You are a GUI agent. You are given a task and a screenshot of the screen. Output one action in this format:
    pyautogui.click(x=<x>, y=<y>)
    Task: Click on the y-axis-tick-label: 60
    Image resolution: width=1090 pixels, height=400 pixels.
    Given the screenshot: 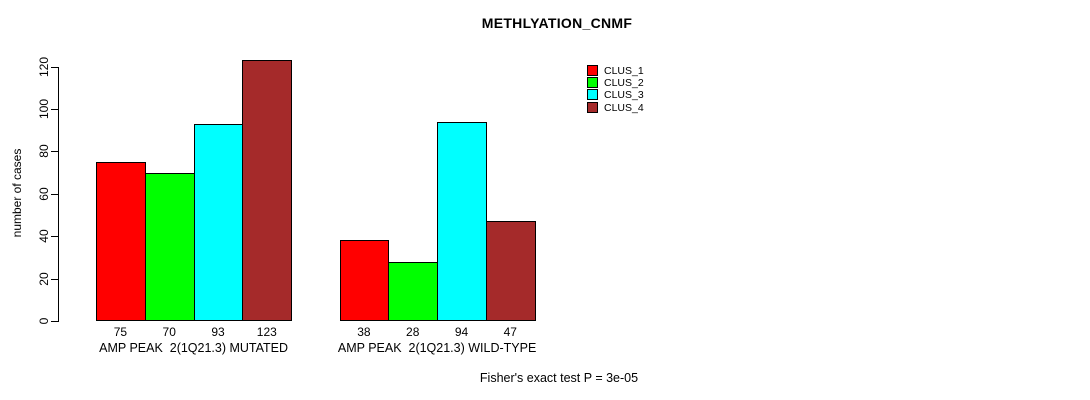 What is the action you would take?
    pyautogui.click(x=44, y=194)
    